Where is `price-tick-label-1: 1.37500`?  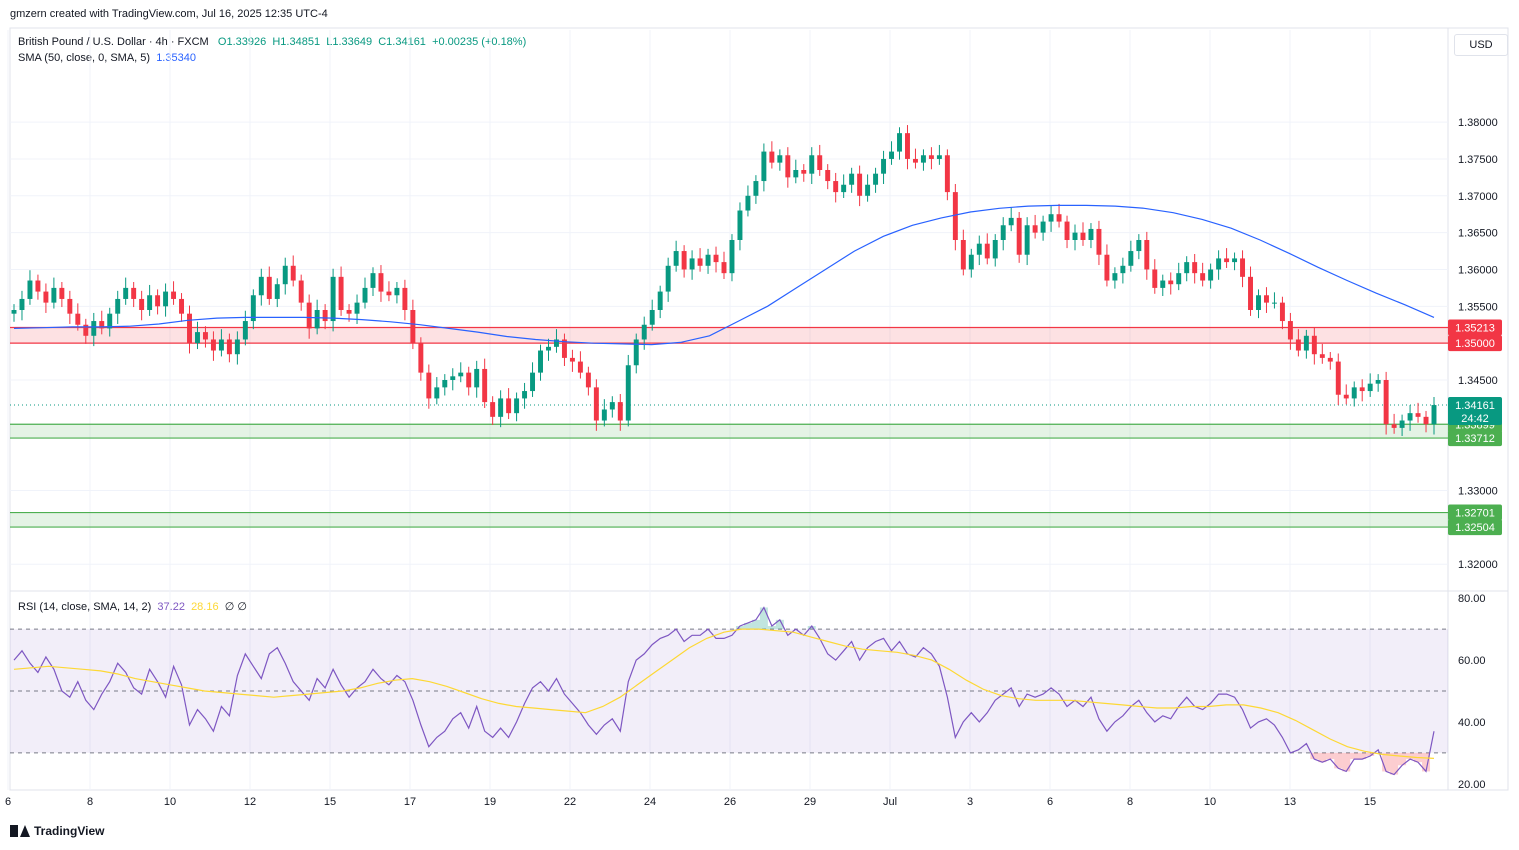
price-tick-label-1: 1.37500 is located at coordinates (1478, 160).